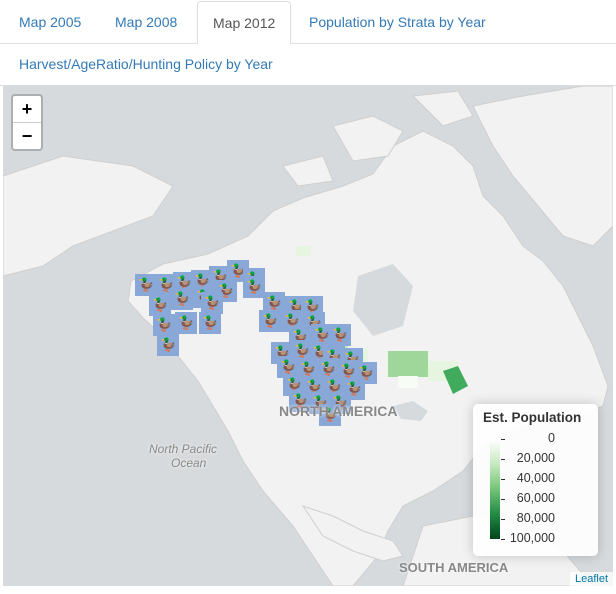  Describe the element at coordinates (383, 300) in the screenshot. I see `hudson-bay` at that location.